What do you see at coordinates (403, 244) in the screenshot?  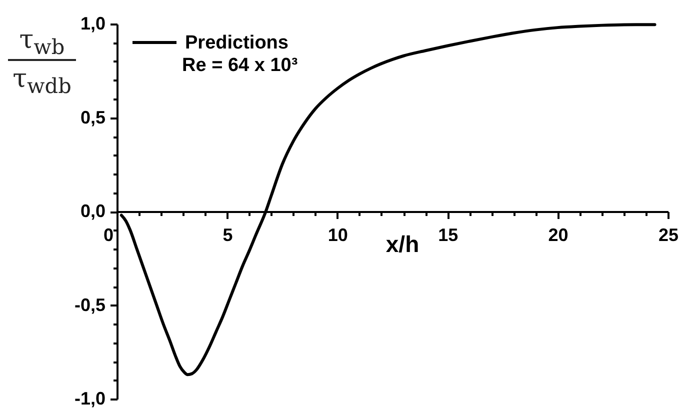 I see `x-axis-title: x/h` at bounding box center [403, 244].